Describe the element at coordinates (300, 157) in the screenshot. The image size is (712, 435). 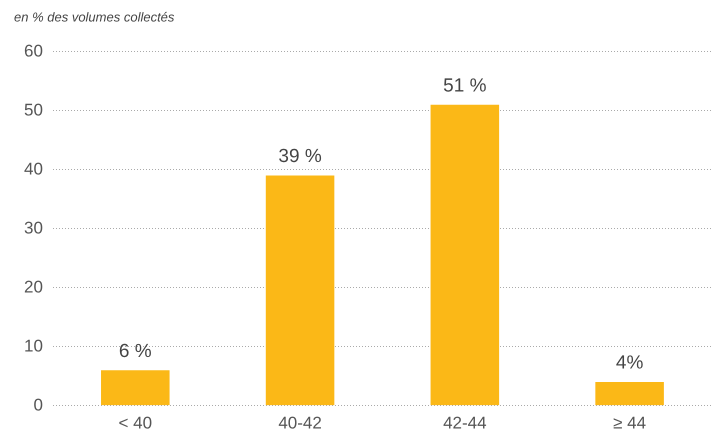
I see `data-label: 39 %` at that location.